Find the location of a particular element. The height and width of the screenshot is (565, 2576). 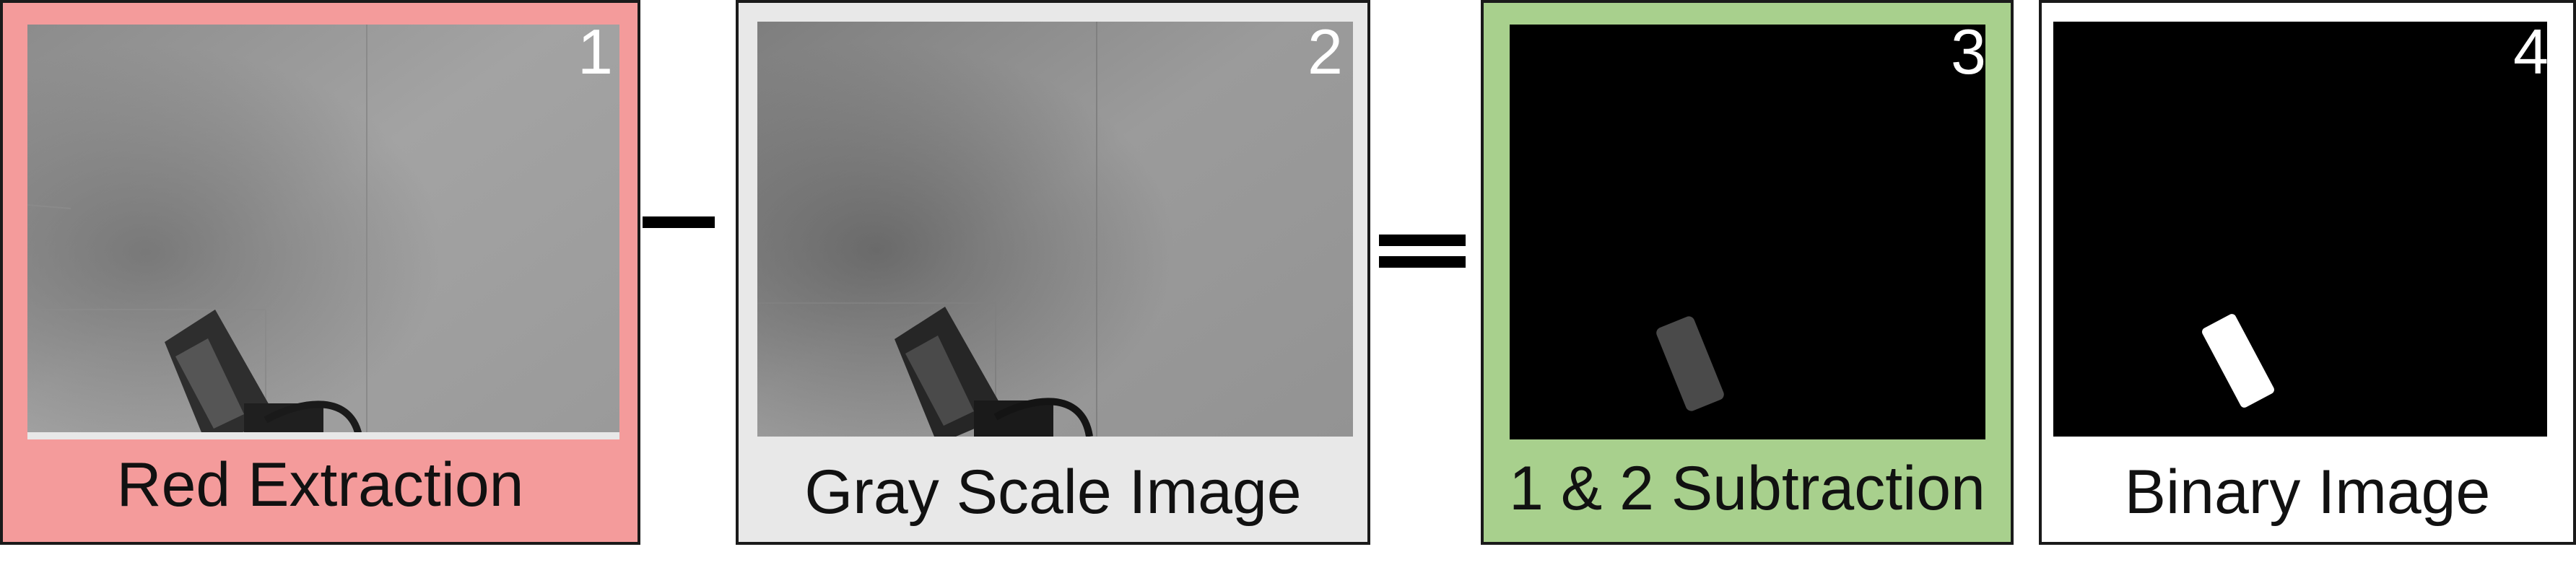

panel-label: 1 & 2 Subtraction is located at coordinates (1747, 488).